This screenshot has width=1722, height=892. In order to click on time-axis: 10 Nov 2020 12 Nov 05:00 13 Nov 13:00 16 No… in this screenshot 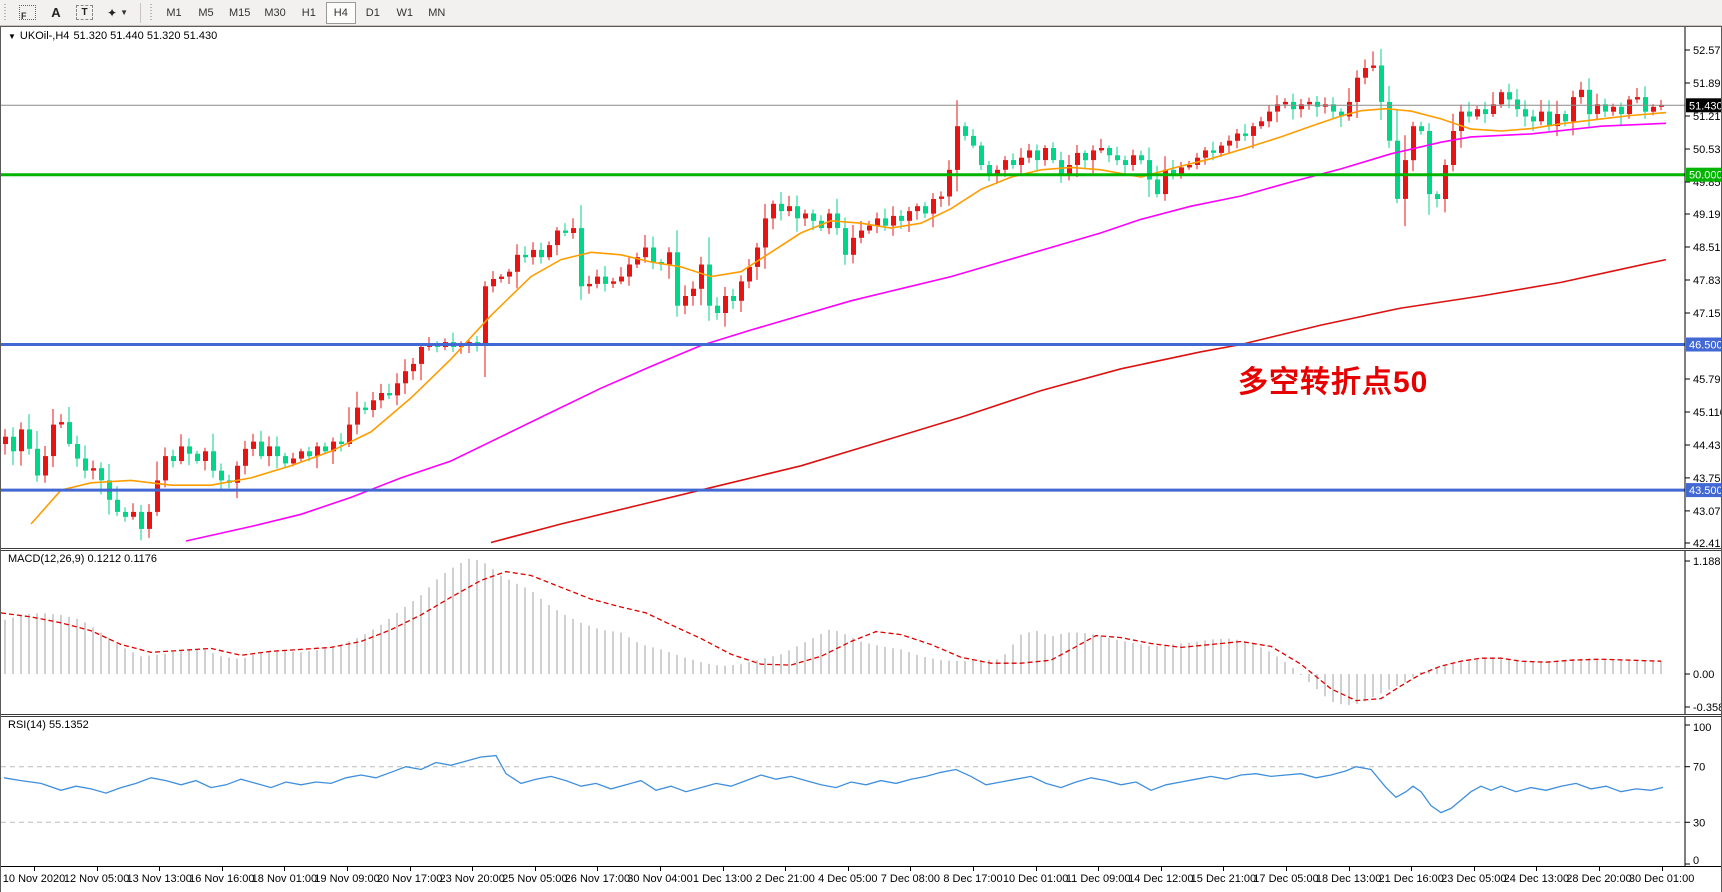, I will do `click(861, 879)`.